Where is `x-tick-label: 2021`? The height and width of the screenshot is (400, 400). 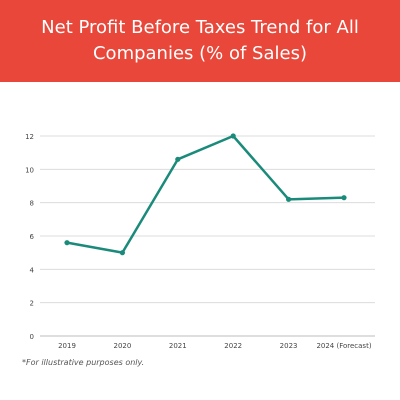
x-tick-label: 2021 is located at coordinates (178, 346).